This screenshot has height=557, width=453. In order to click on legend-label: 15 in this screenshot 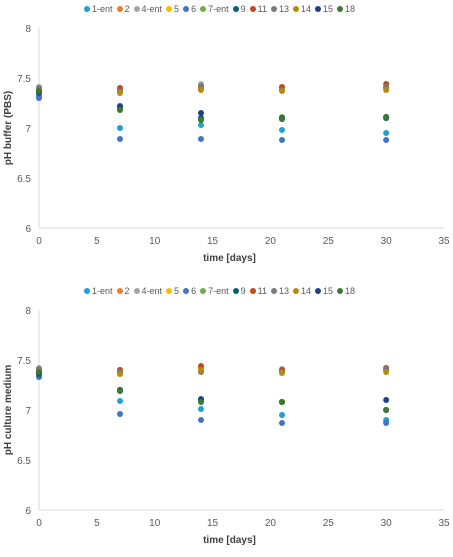, I will do `click(327, 291)`.